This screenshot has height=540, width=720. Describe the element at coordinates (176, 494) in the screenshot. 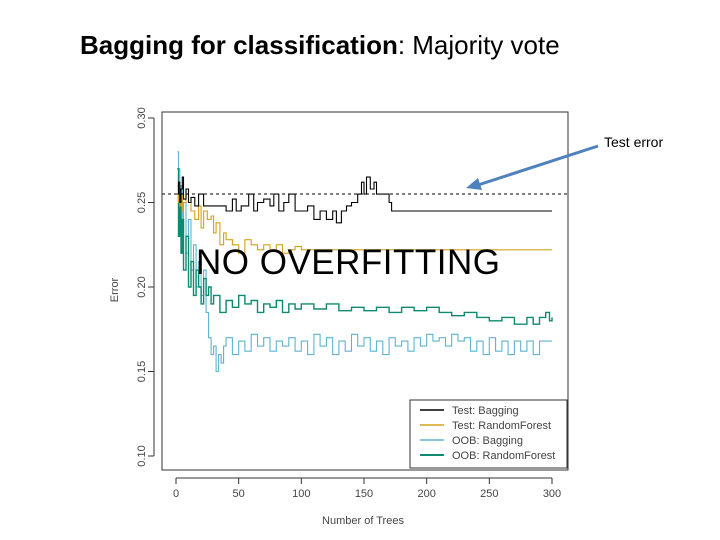

I see `x-tick-label: 0` at that location.